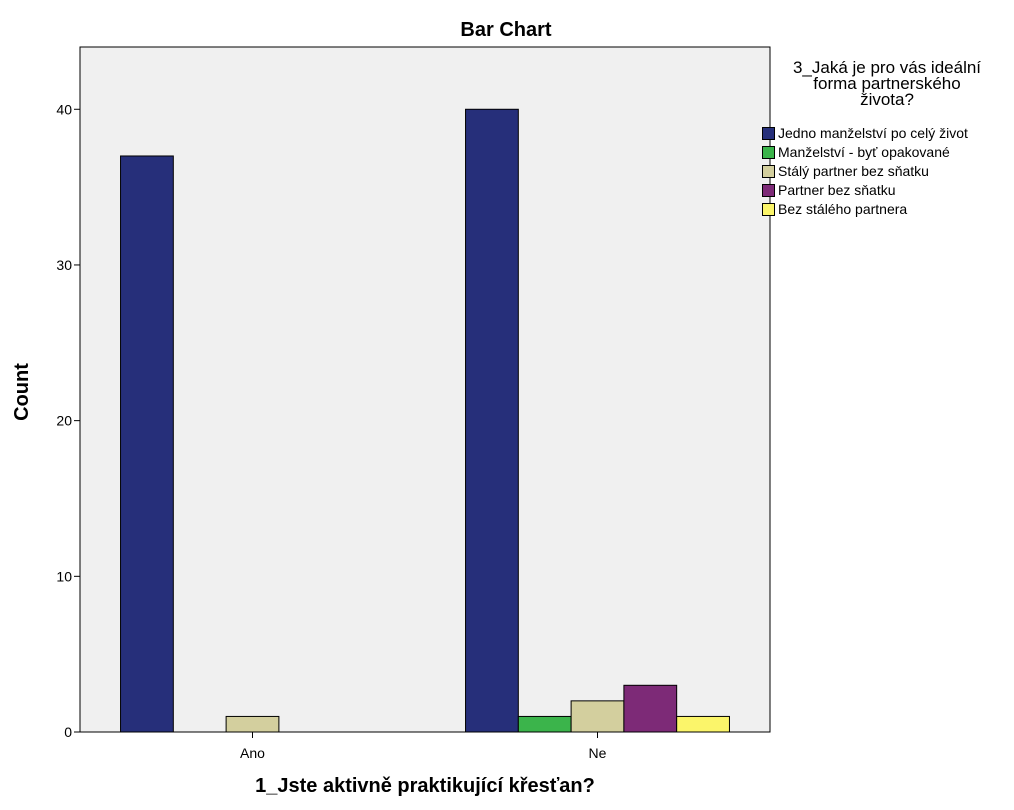 This screenshot has width=1014, height=810. Describe the element at coordinates (425, 786) in the screenshot. I see `x-axis-label: 1_Jste aktivně praktikující křesťan?` at that location.